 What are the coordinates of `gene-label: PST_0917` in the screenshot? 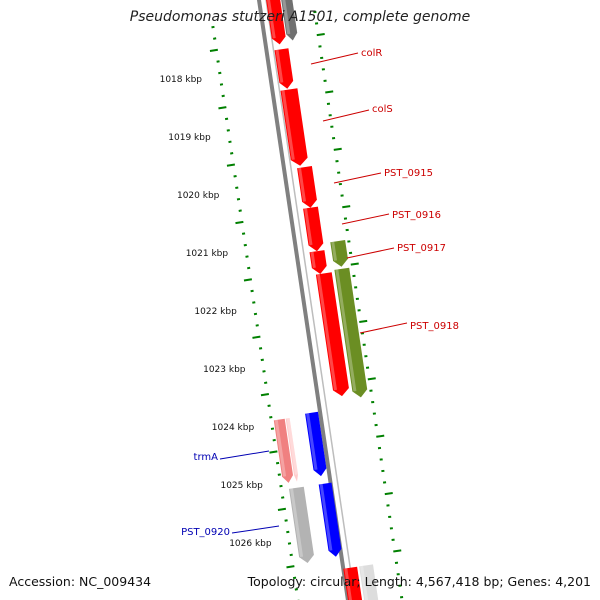 It's located at (421, 248).